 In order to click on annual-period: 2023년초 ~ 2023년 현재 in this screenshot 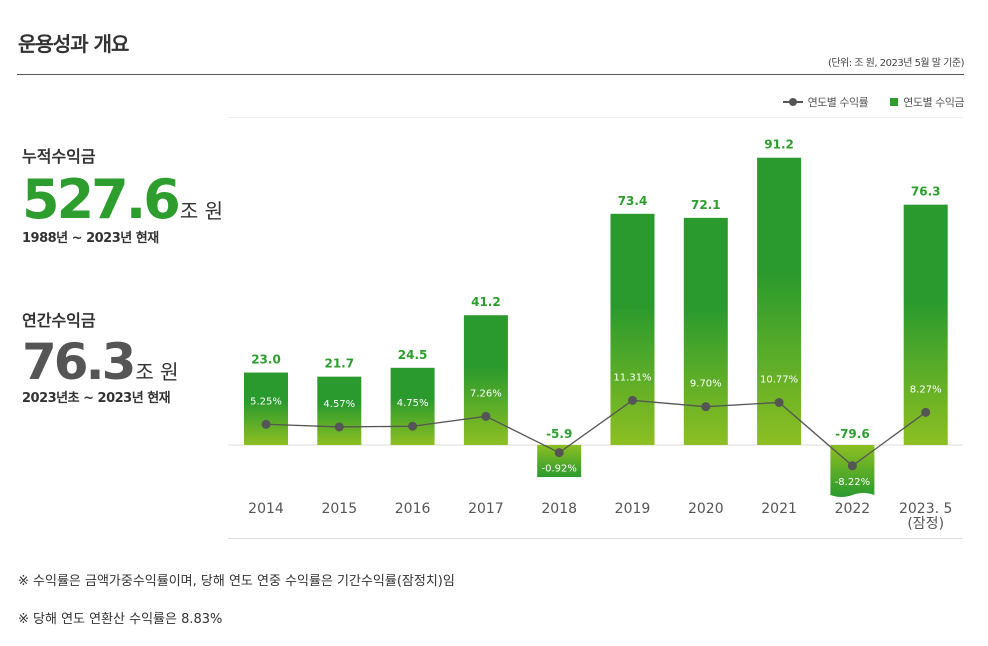, I will do `click(96, 398)`.